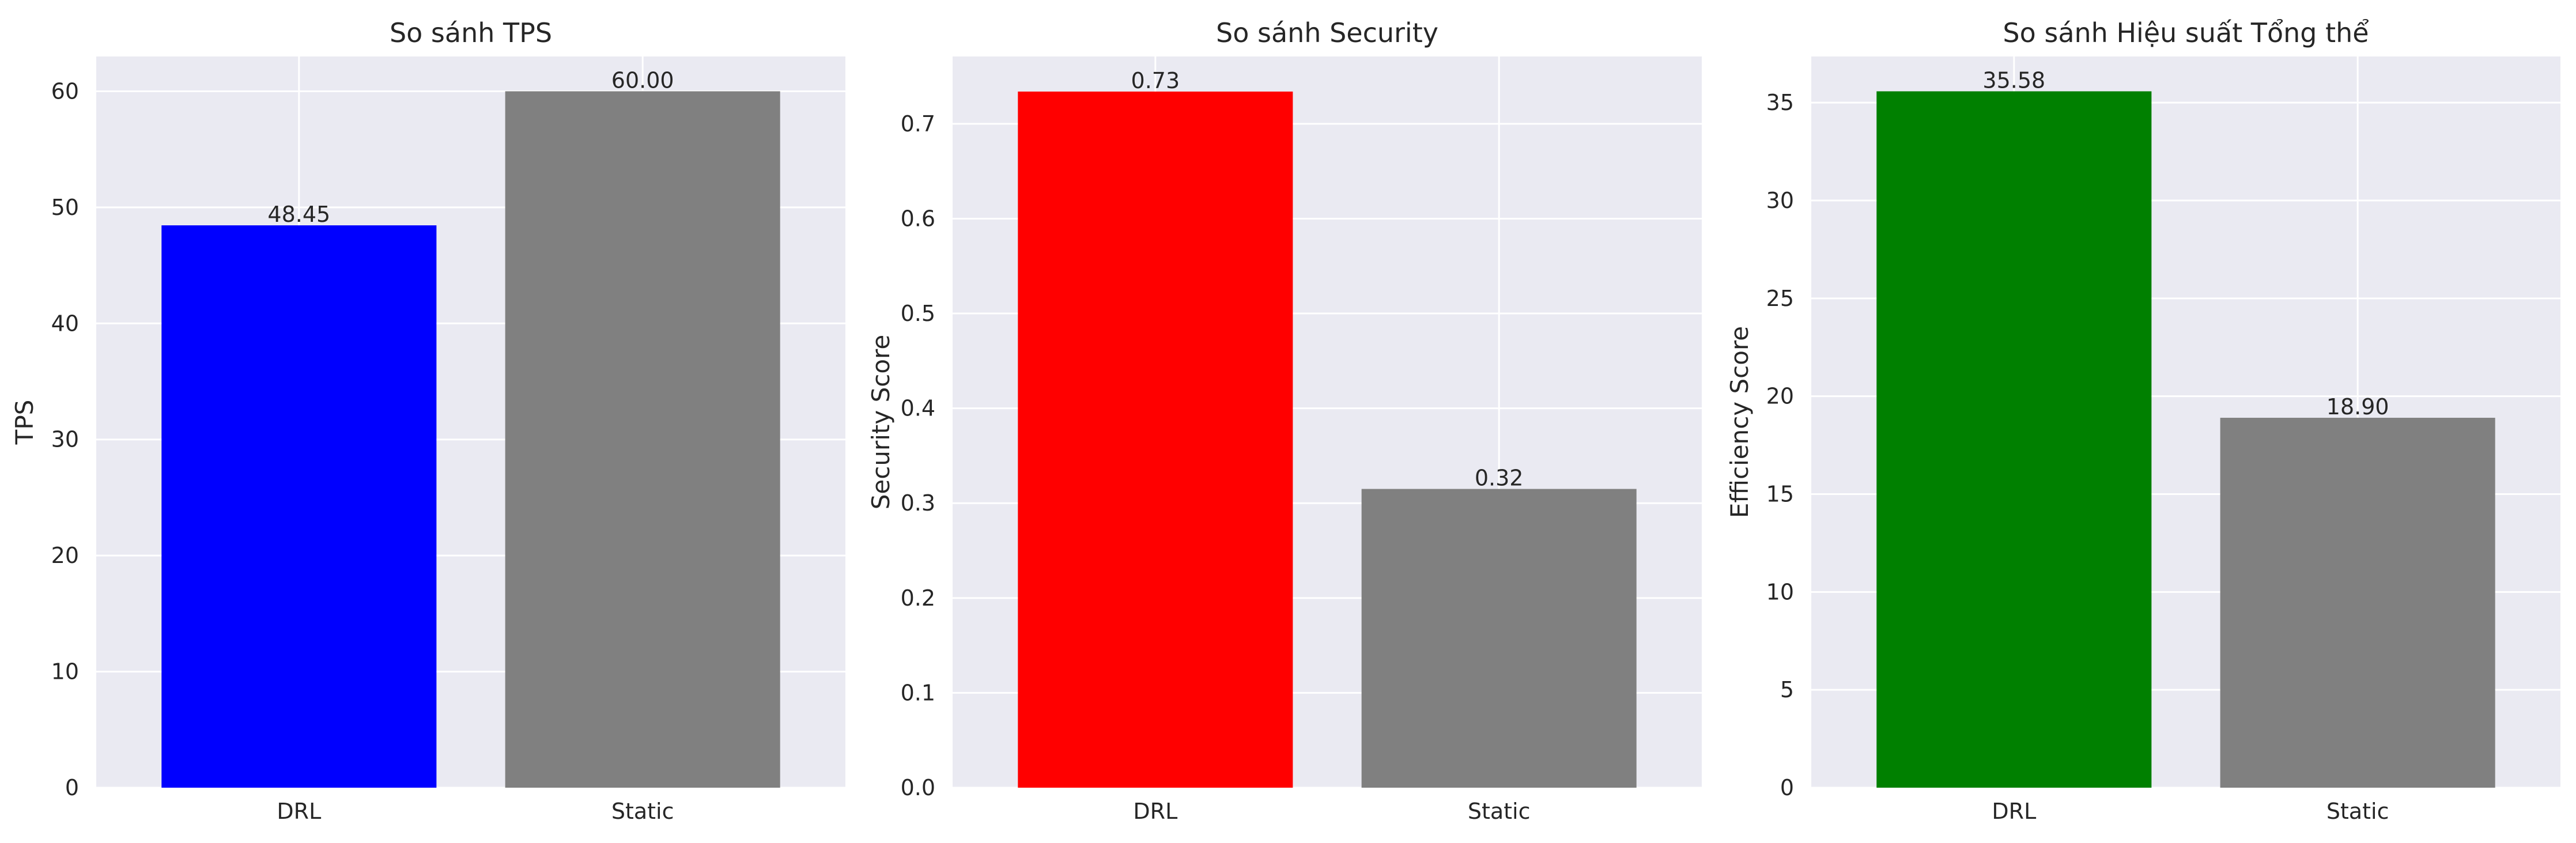  Describe the element at coordinates (1780, 102) in the screenshot. I see `y-tick-label: 35` at that location.